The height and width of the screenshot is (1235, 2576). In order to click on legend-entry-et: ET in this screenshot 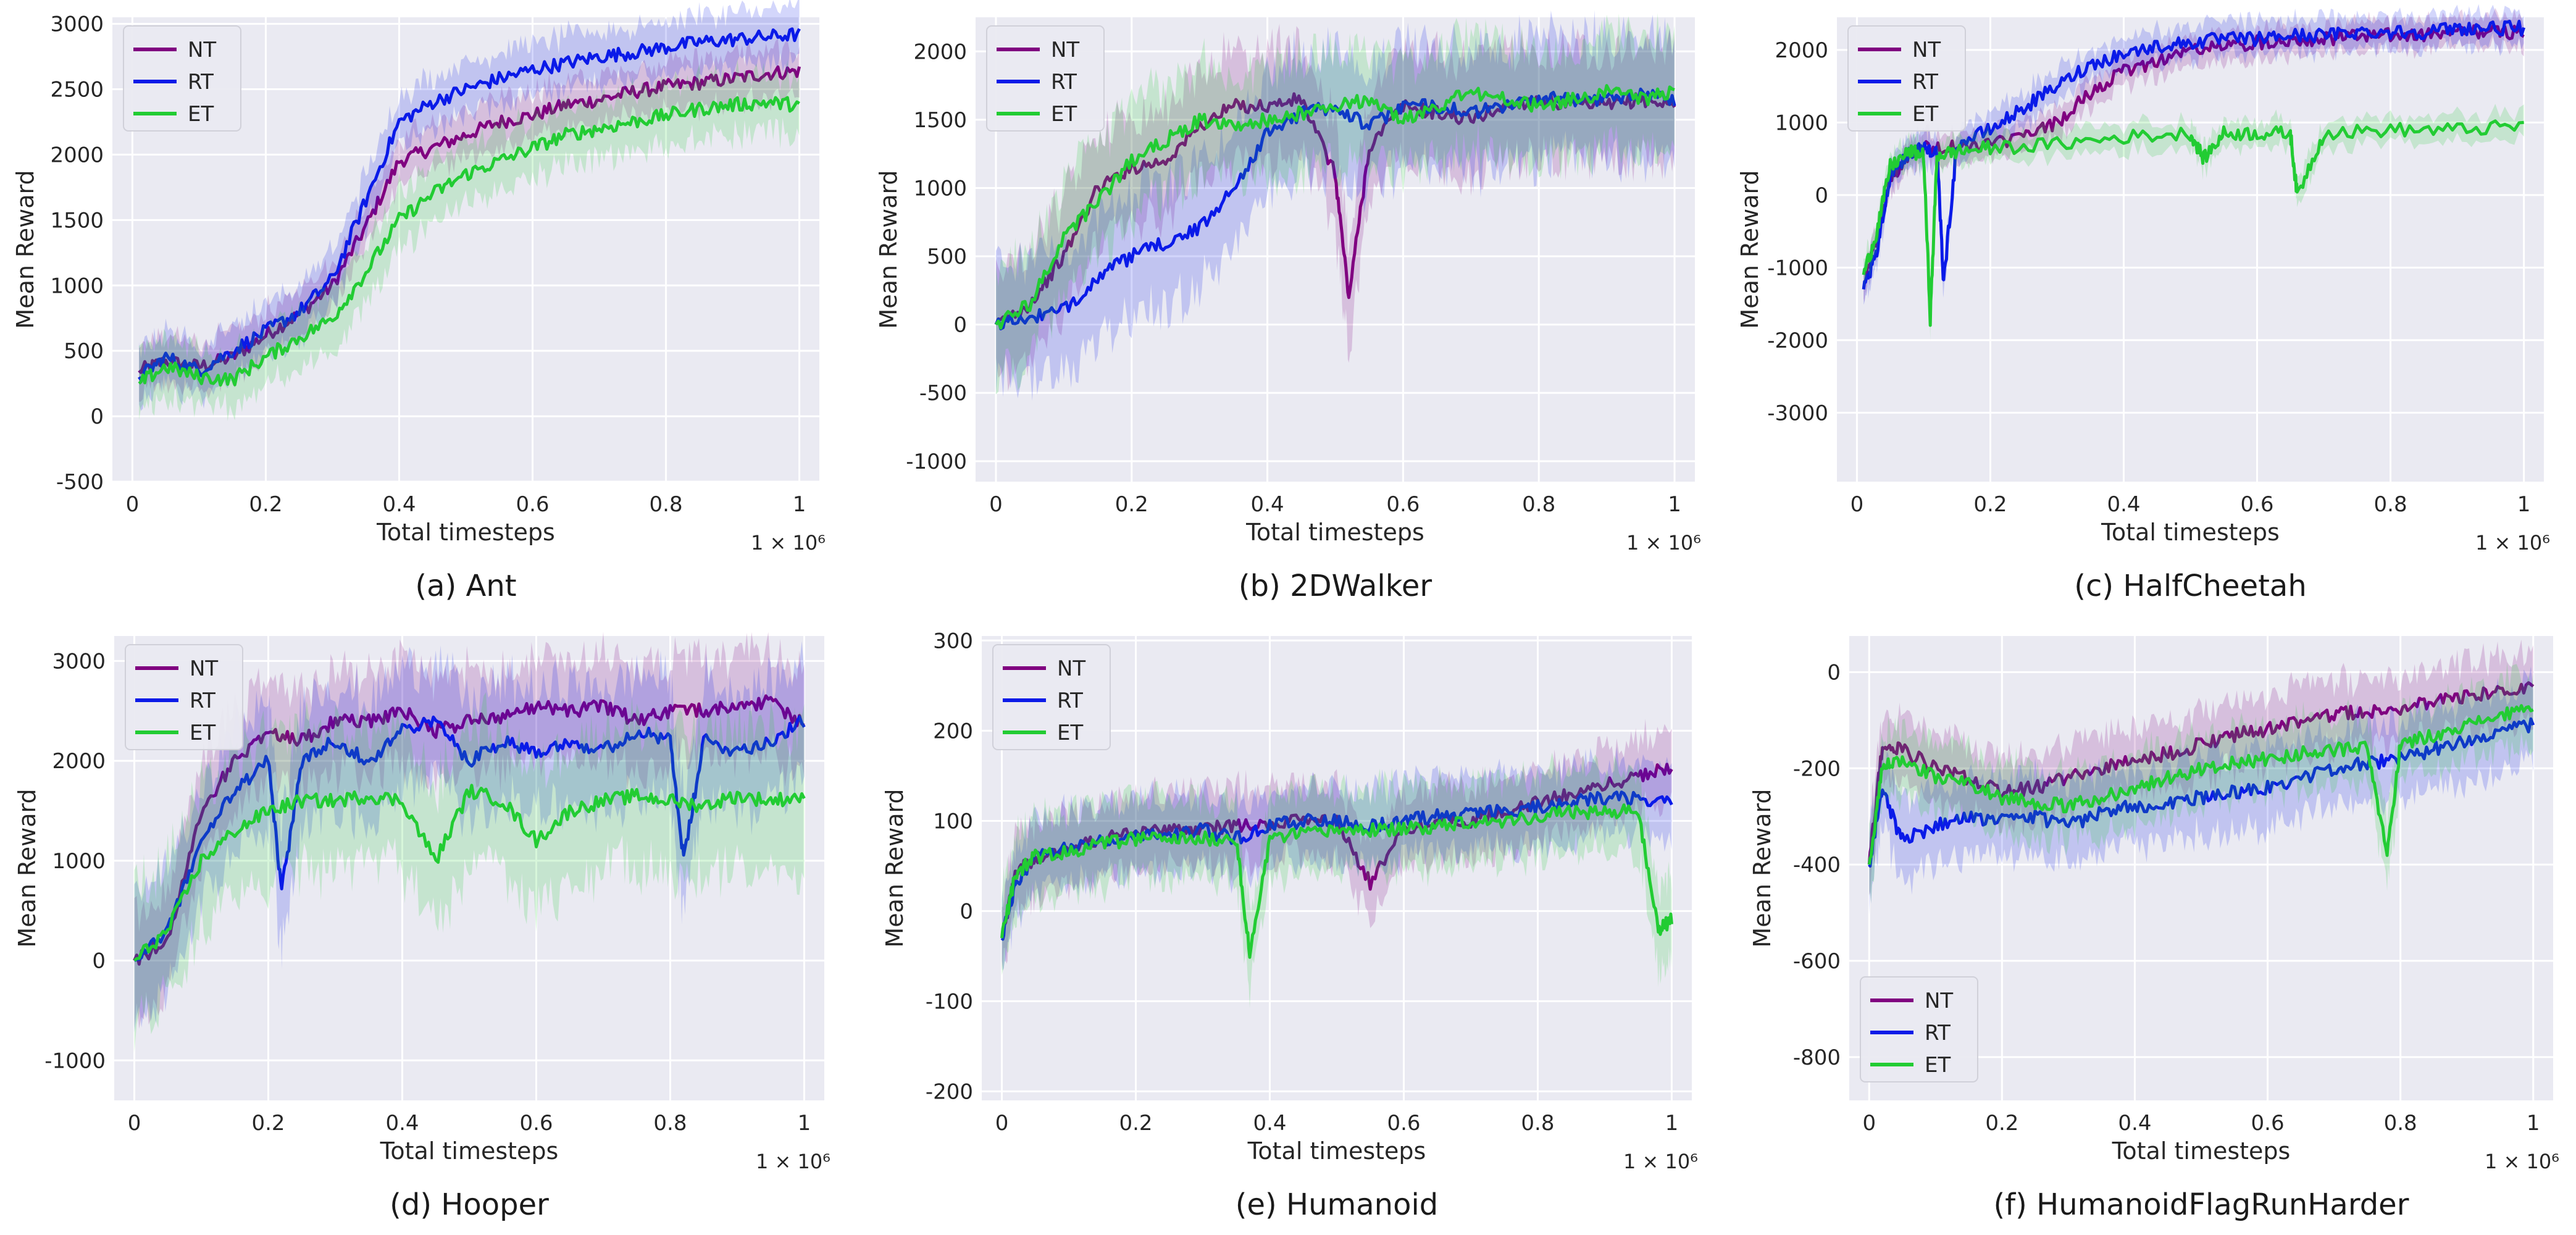, I will do `click(1064, 114)`.